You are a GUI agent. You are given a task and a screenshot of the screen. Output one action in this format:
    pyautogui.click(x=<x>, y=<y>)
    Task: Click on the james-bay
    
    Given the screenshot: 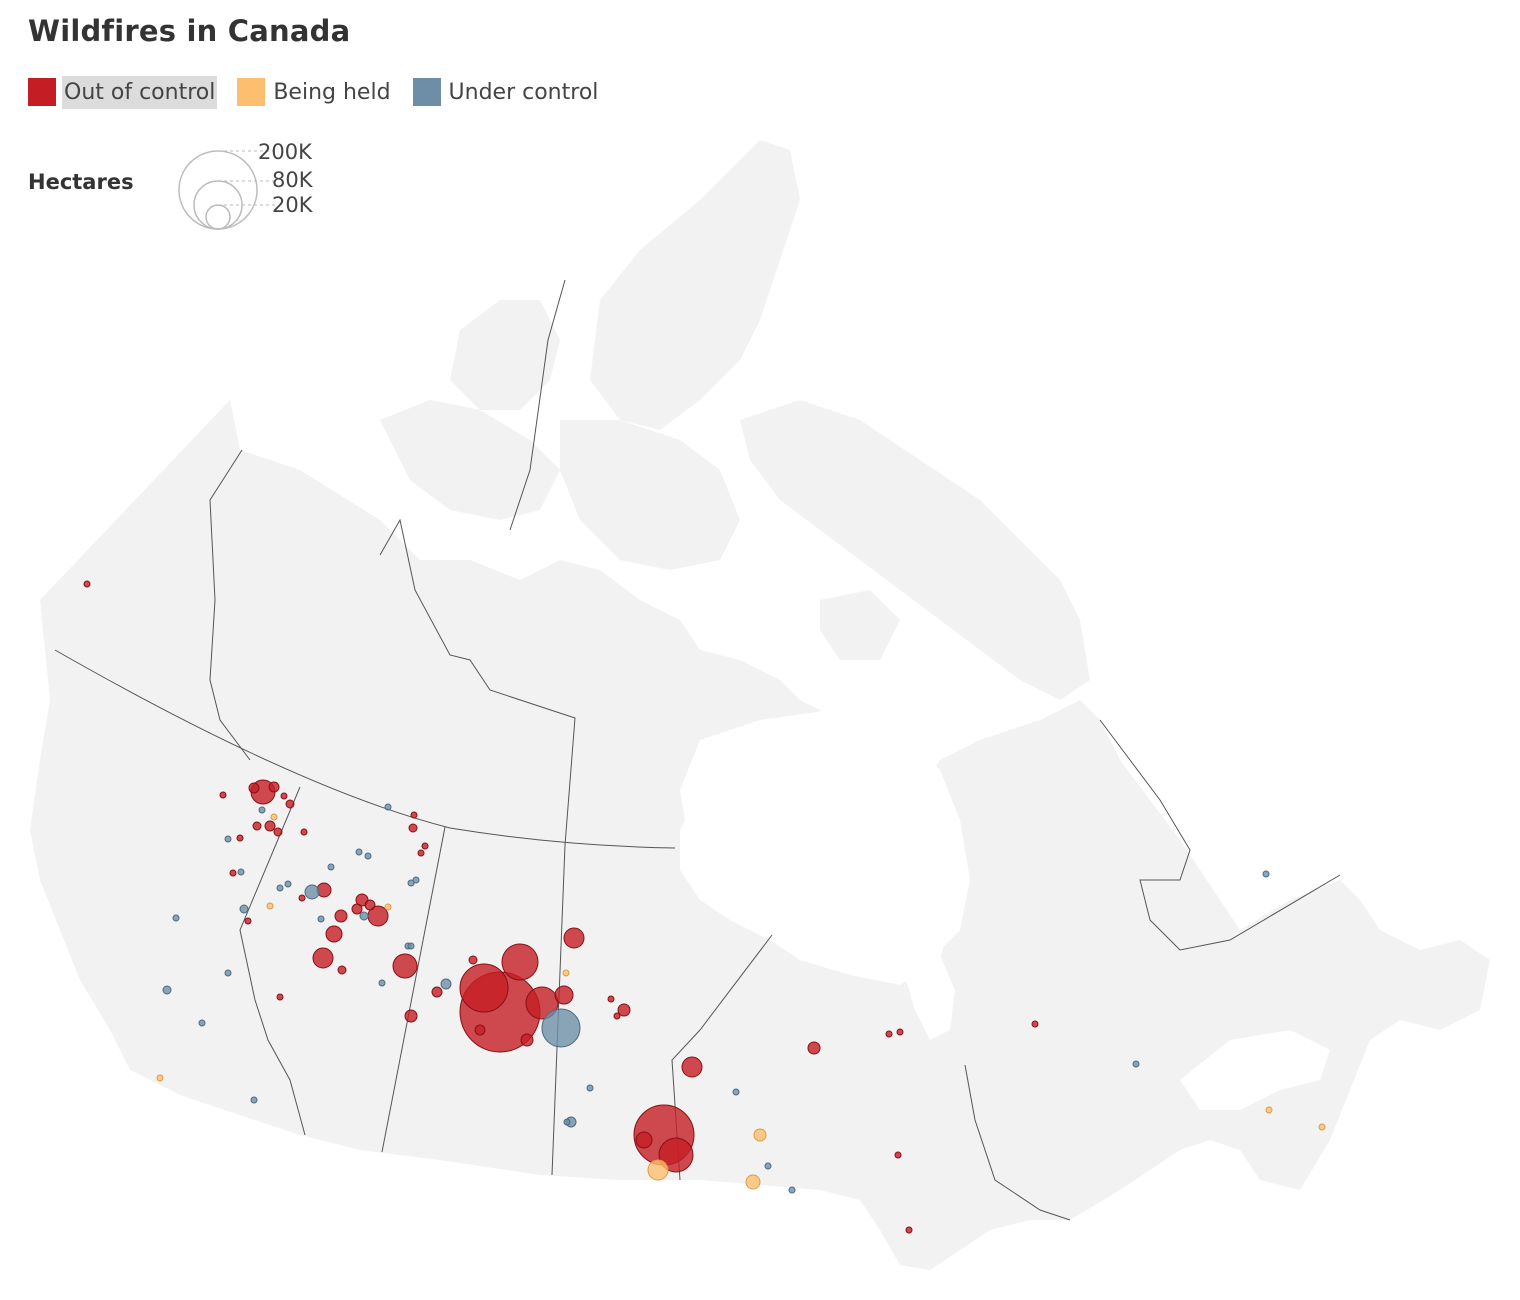 What is the action you would take?
    pyautogui.click(x=927, y=997)
    